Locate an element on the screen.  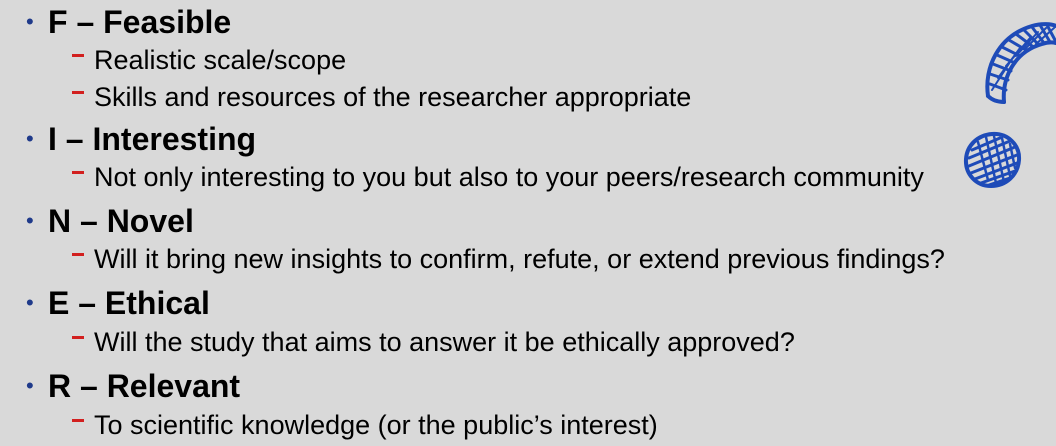
criterion-sub-item: Realistic scale/scope is located at coordinates (209, 60).